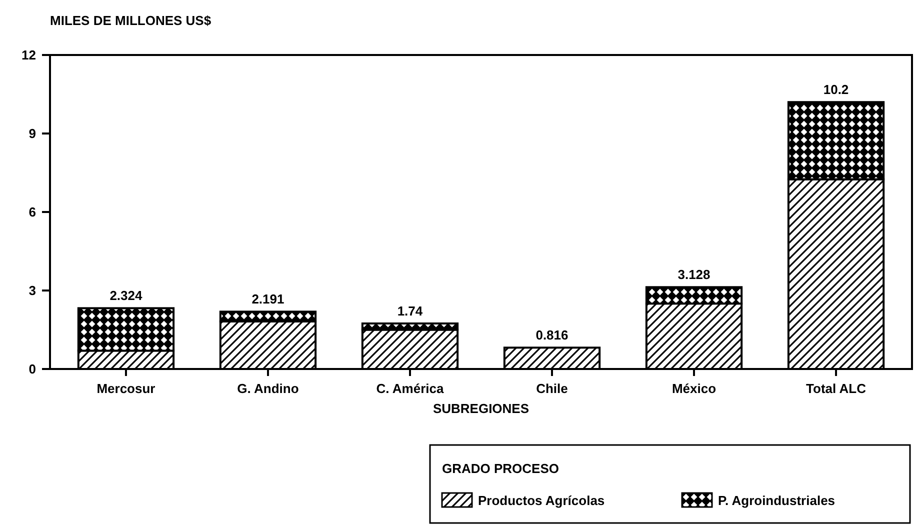 The width and height of the screenshot is (918, 529). I want to click on legend-label: P. Agroindustriales, so click(777, 500).